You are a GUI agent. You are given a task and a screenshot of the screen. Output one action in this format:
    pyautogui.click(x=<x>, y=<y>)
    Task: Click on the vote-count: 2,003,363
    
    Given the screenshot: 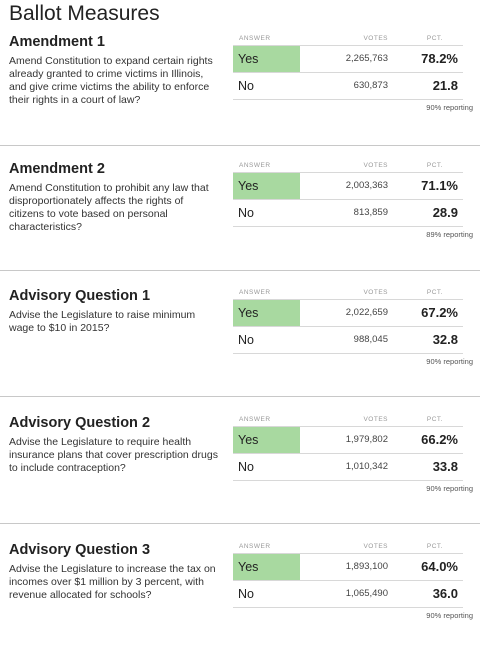 What is the action you would take?
    pyautogui.click(x=366, y=185)
    